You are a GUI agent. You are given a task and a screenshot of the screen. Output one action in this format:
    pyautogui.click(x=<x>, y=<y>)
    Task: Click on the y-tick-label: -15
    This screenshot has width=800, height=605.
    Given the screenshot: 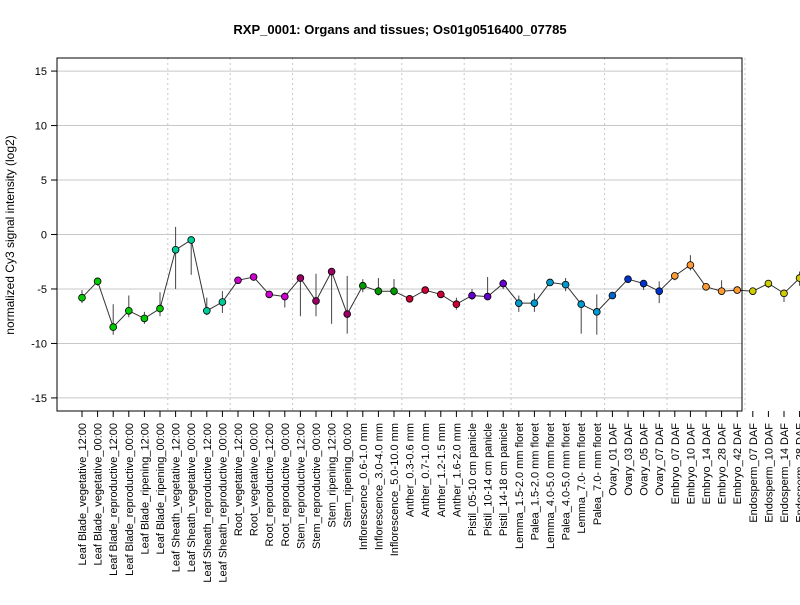 What is the action you would take?
    pyautogui.click(x=39, y=399)
    